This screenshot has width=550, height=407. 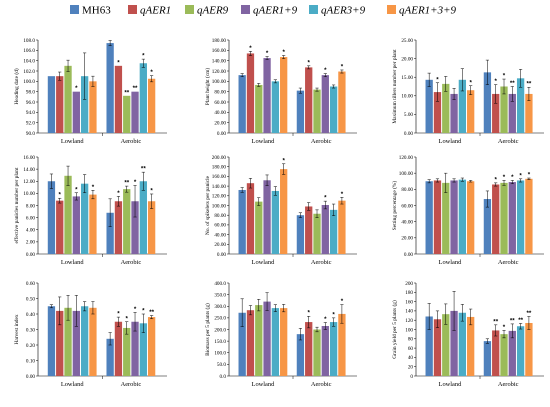 I want to click on y-tick-label: 0.10, so click(x=30, y=361).